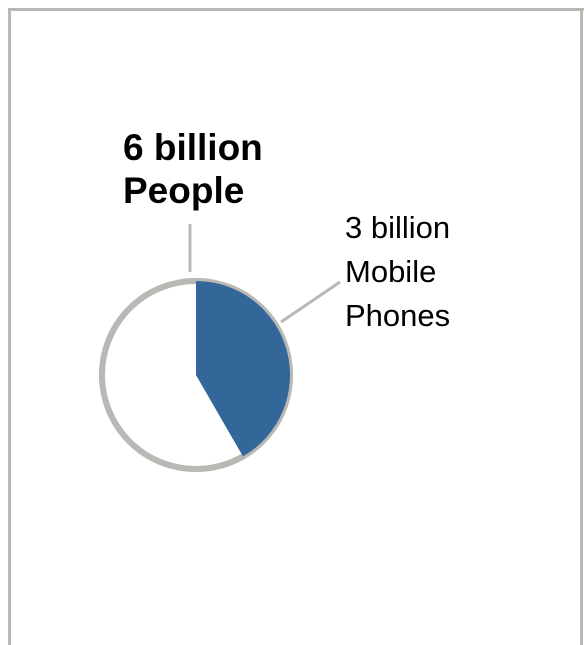 The image size is (584, 645). I want to click on pie-slice-mobile-phones-top, so click(243, 369).